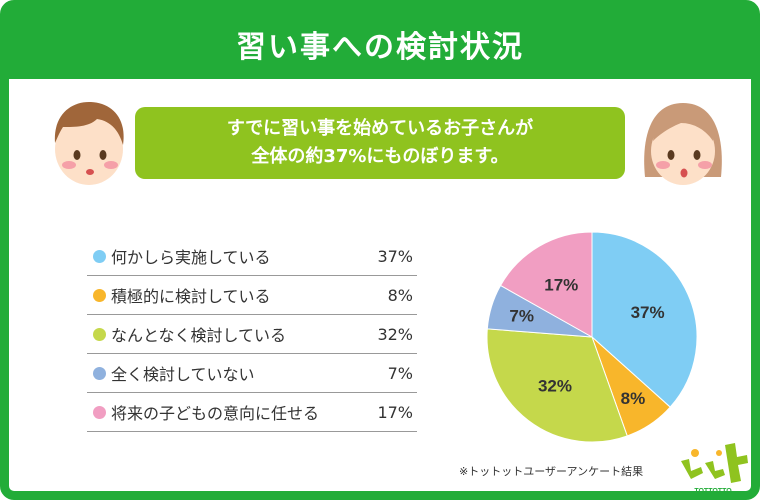 Image resolution: width=760 pixels, height=500 pixels. I want to click on pie-slice-label: 37%, so click(648, 312).